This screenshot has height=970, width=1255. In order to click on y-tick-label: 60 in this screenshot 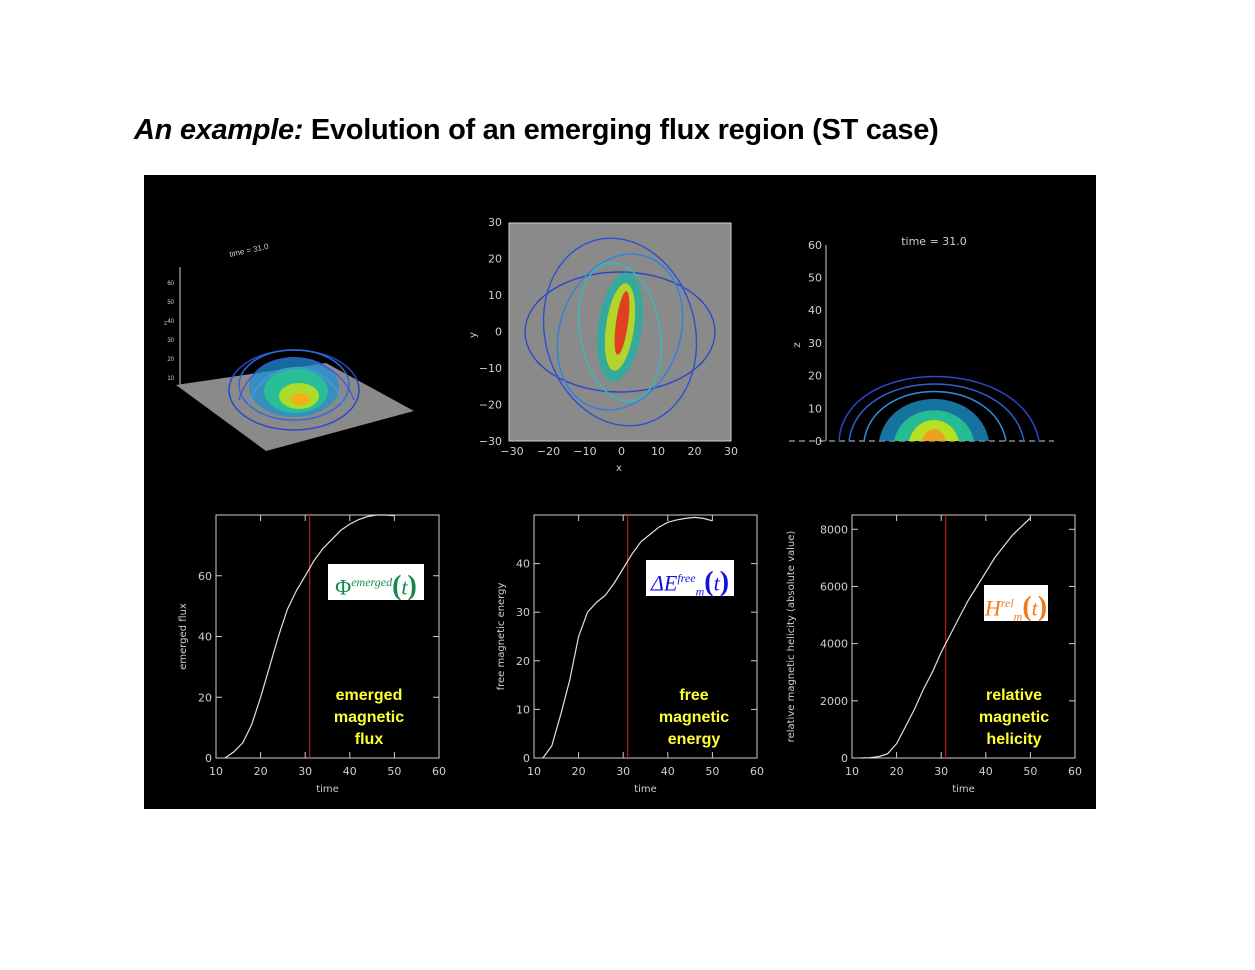, I will do `click(205, 576)`.